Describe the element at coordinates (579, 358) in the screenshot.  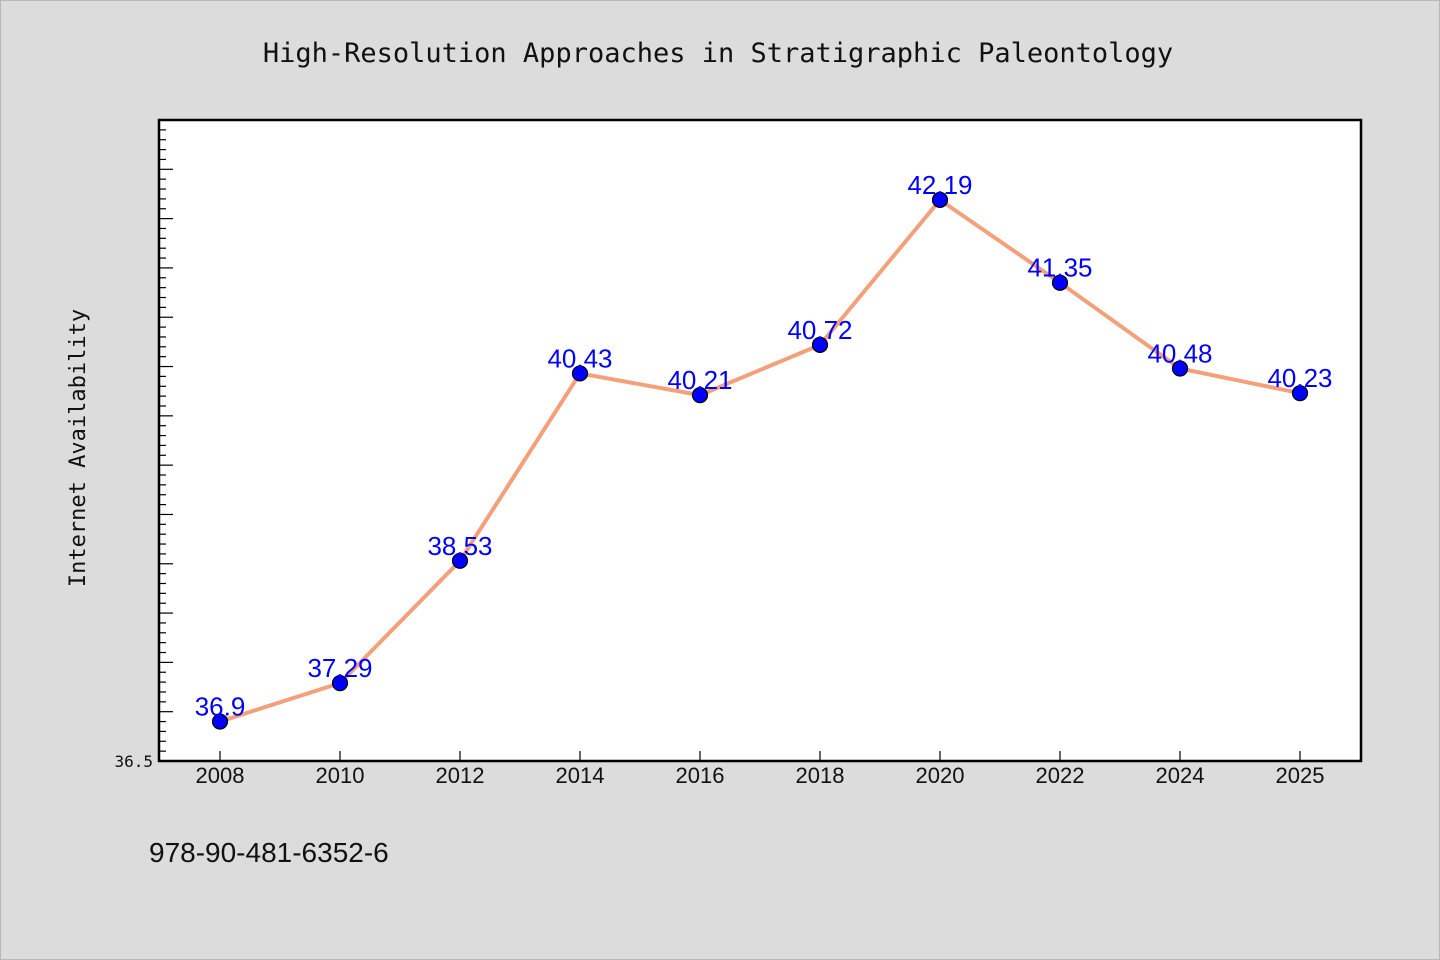
I see `data-label: 40.43` at that location.